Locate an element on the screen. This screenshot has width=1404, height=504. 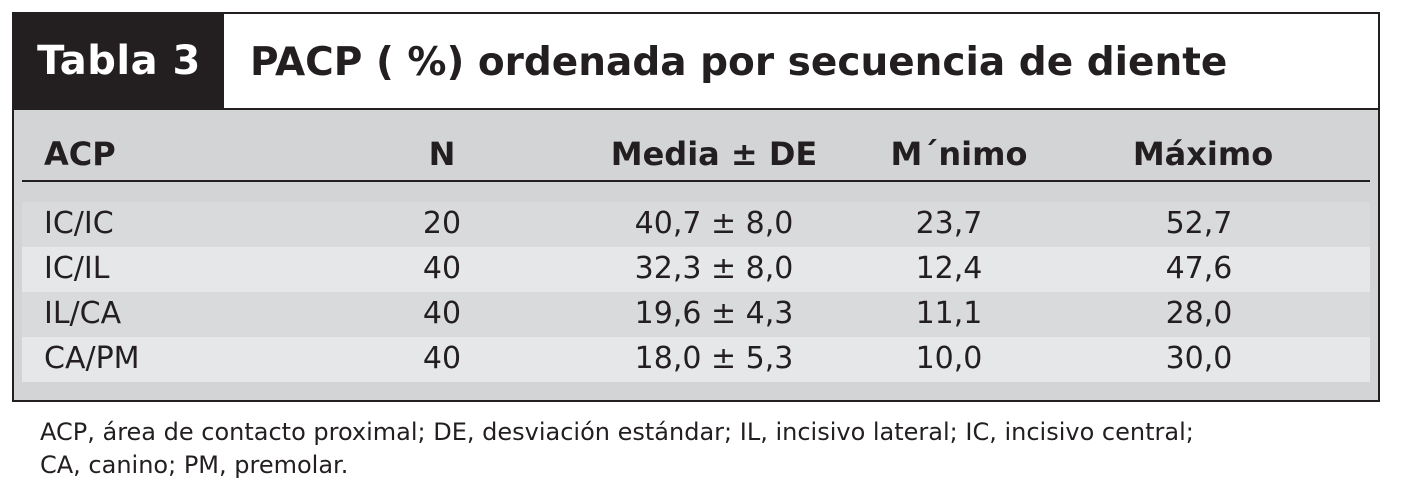
column-header-n: N is located at coordinates (442, 154).